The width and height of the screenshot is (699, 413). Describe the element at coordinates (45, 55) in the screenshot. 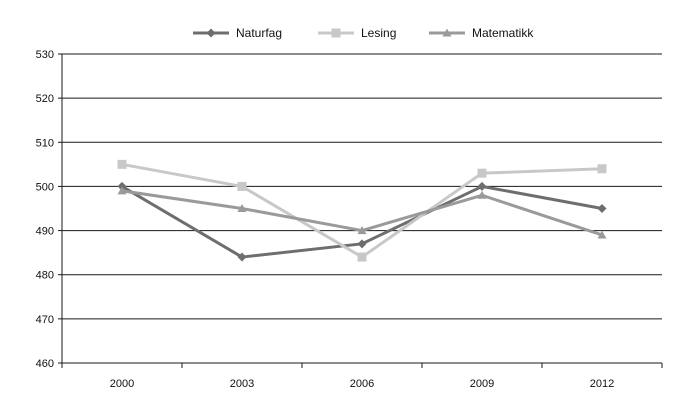

I see `y-tick-label: 530` at that location.